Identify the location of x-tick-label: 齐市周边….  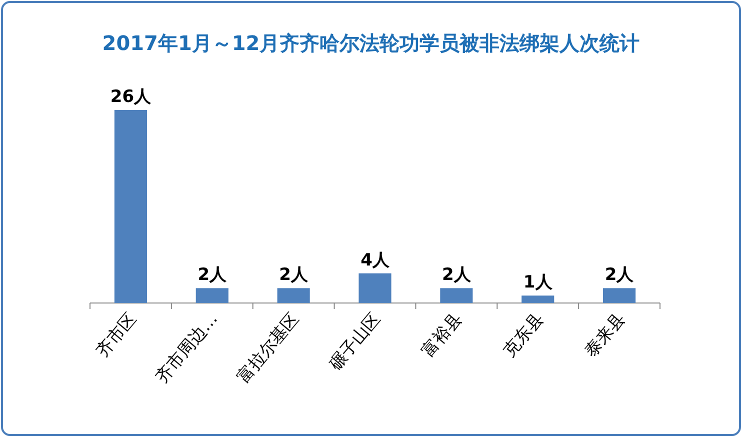
(187, 348).